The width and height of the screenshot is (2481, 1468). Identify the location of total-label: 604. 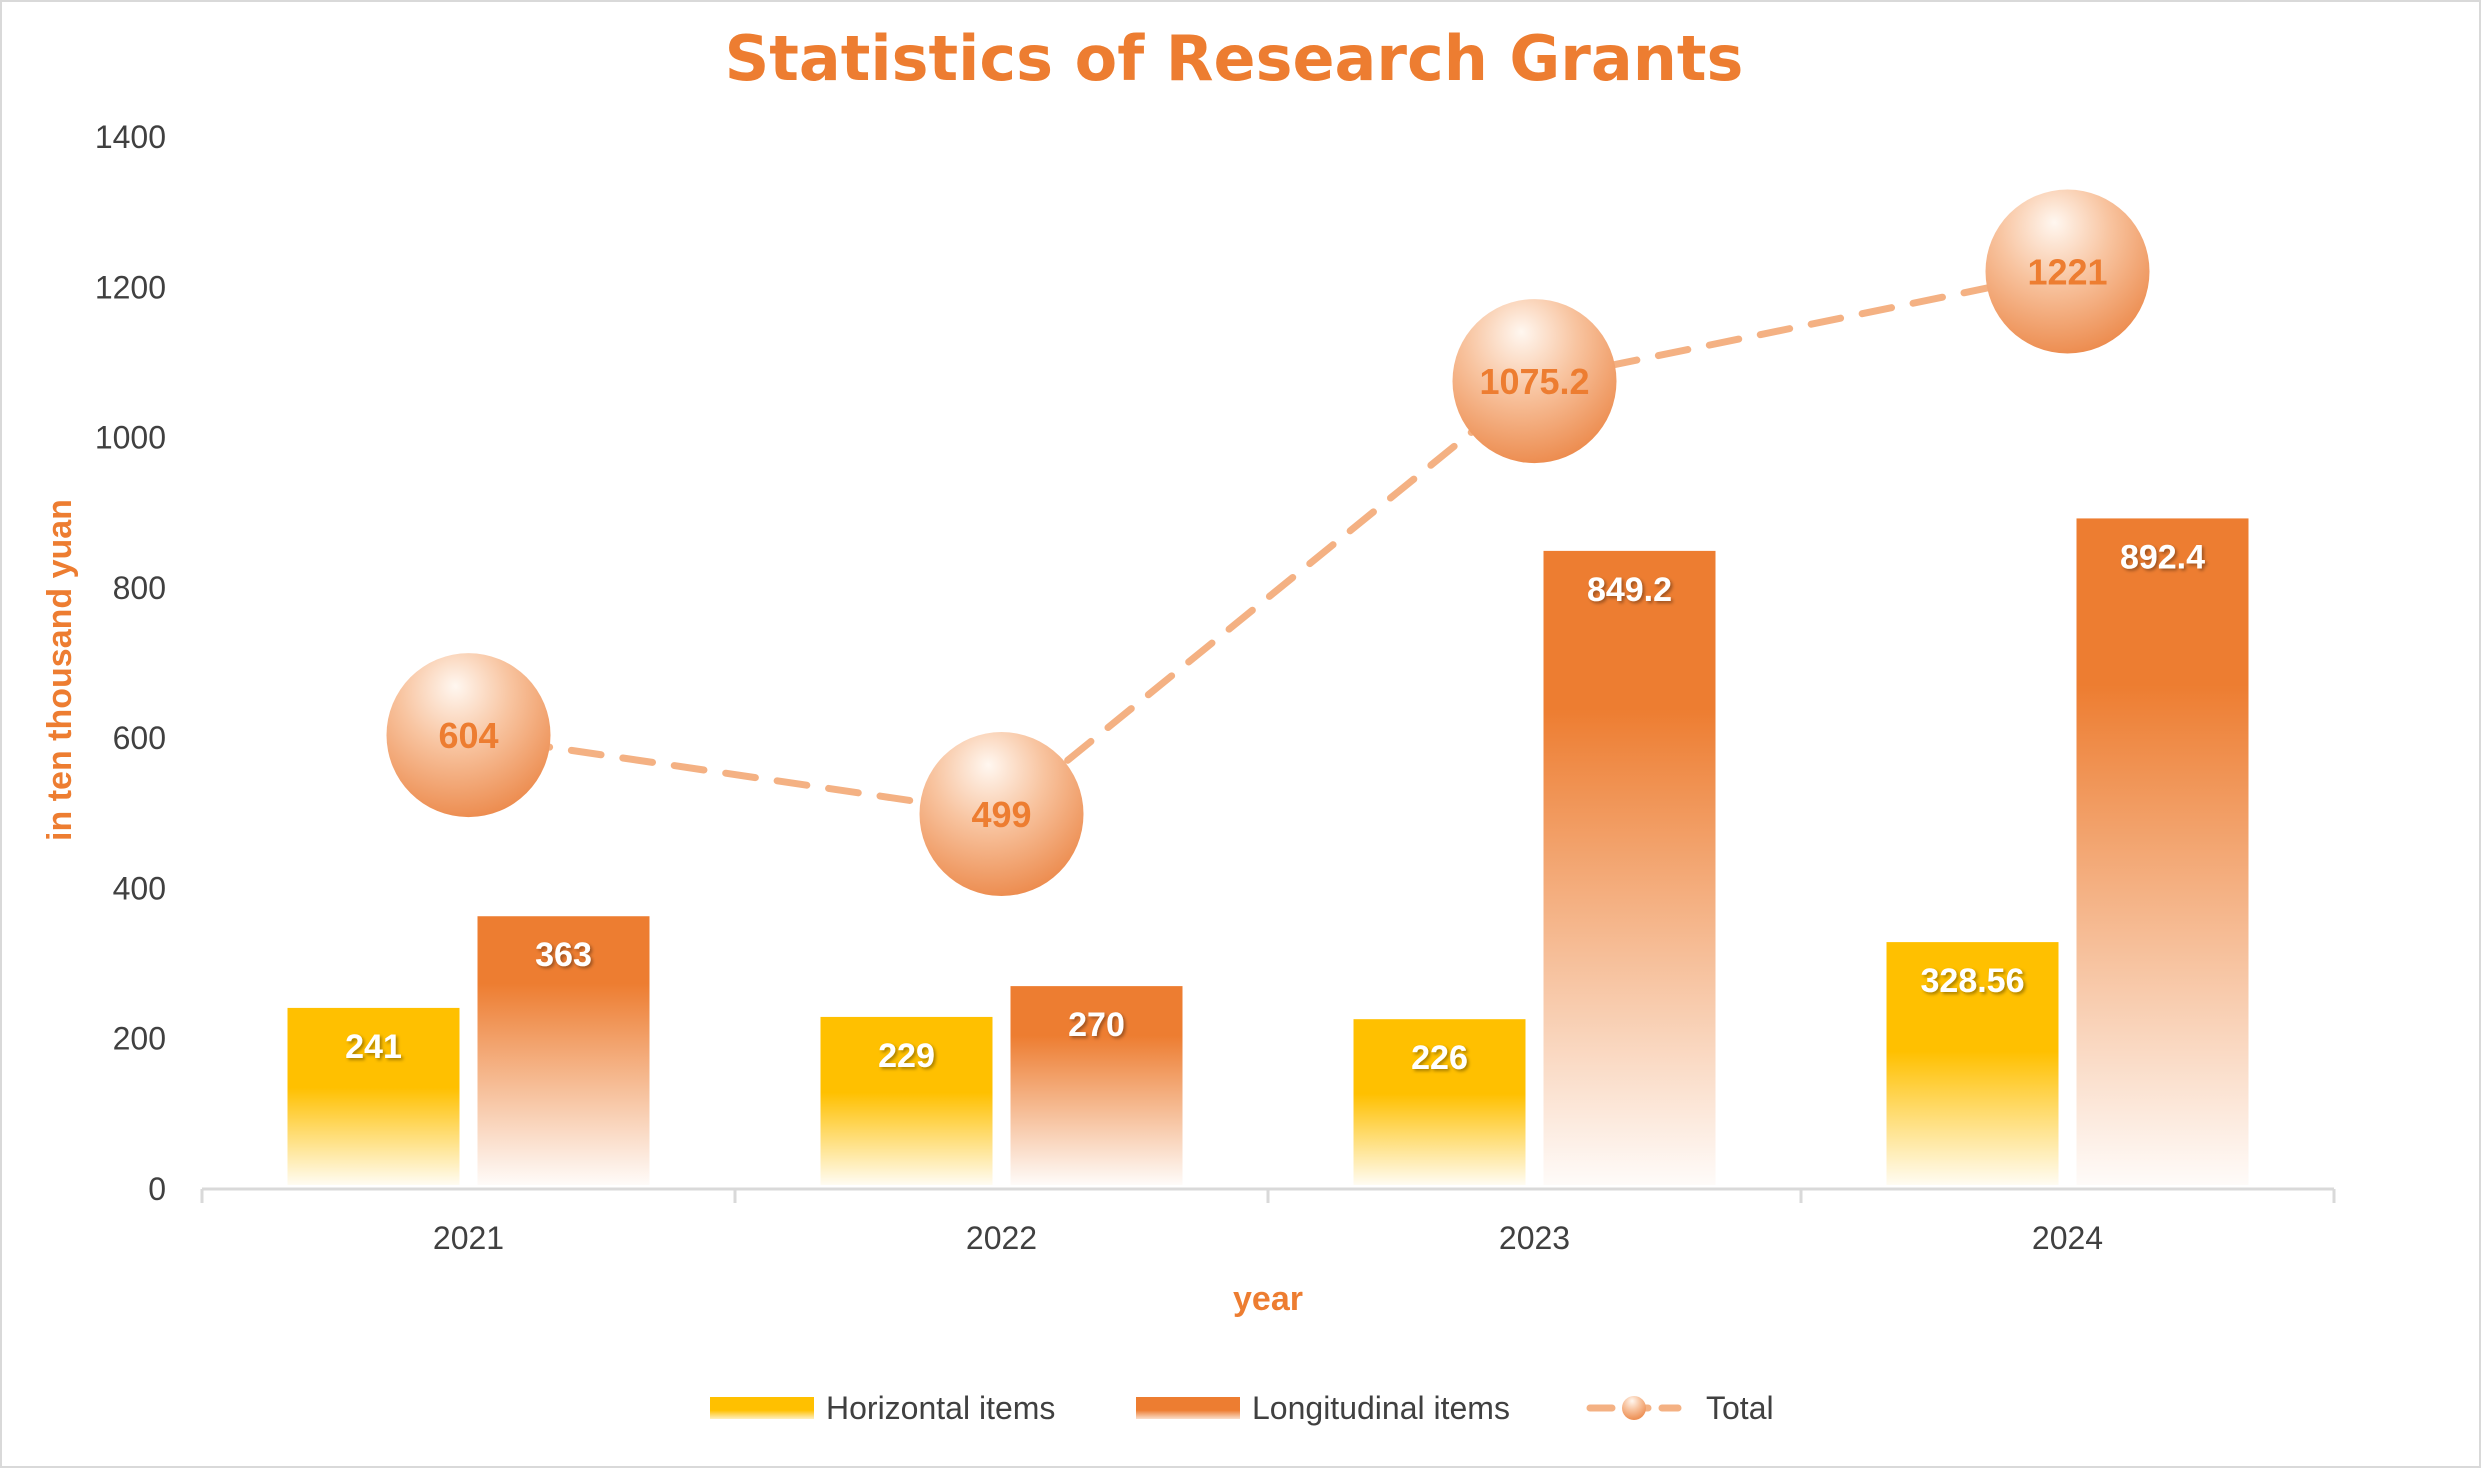
(468, 735).